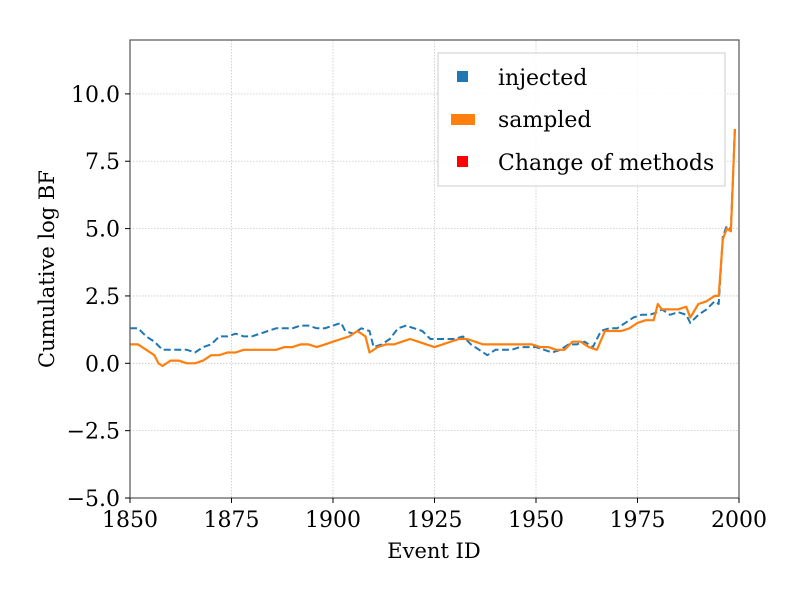  What do you see at coordinates (93, 499) in the screenshot?
I see `y-tick-label: −5.0` at bounding box center [93, 499].